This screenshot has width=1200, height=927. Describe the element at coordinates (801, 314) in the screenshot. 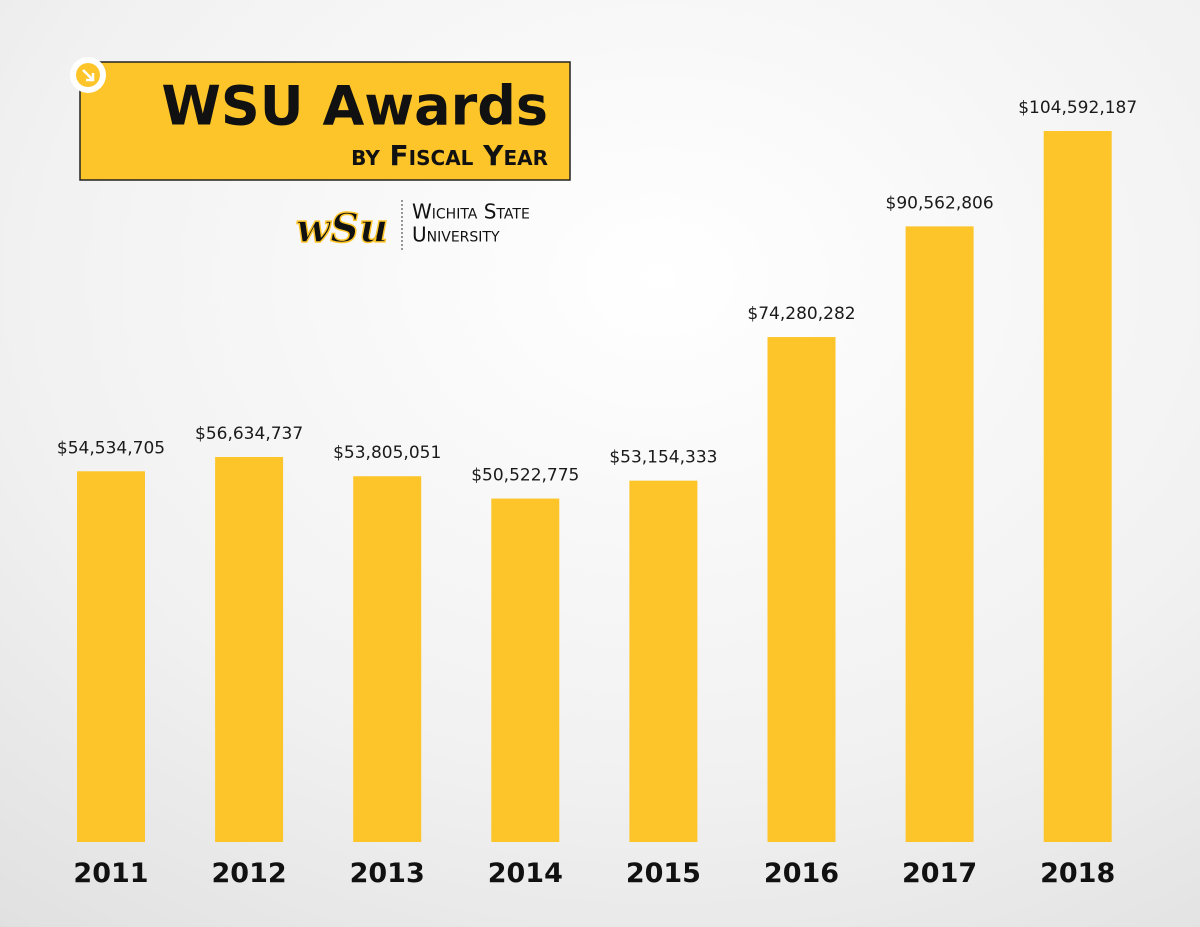

I see `value-label: $74,280,282` at that location.